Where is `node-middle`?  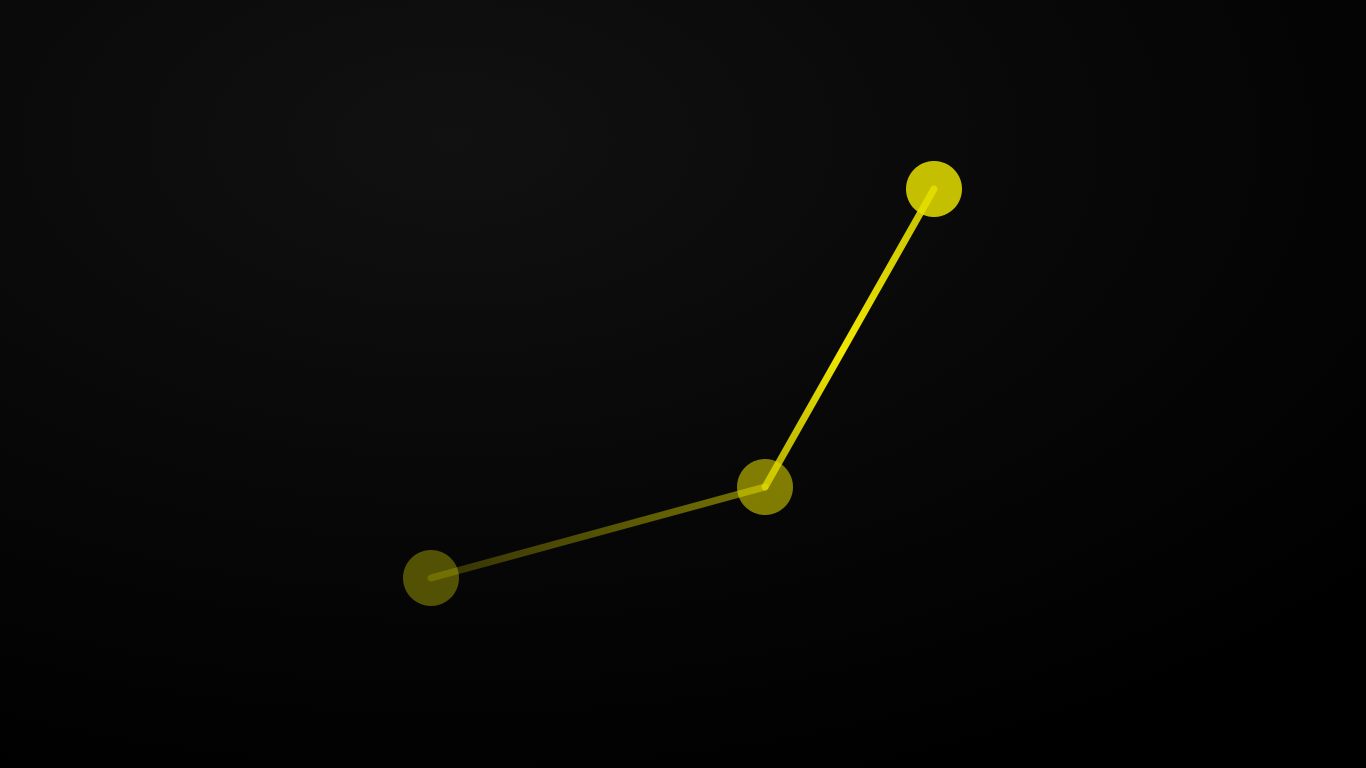 node-middle is located at coordinates (765, 487).